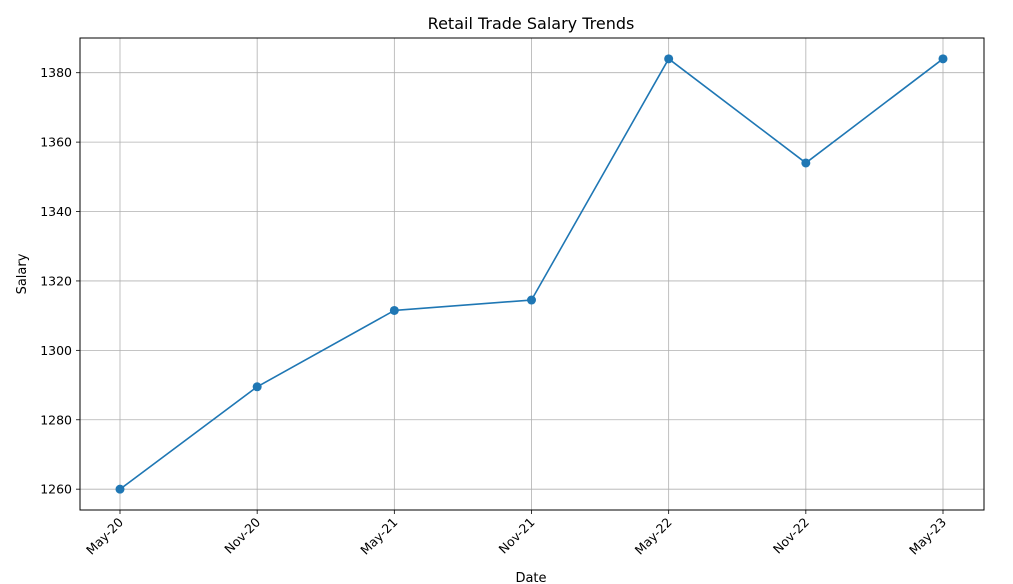 This screenshot has height=584, width=1013. Describe the element at coordinates (22, 273) in the screenshot. I see `y-axis-label: Salary` at that location.